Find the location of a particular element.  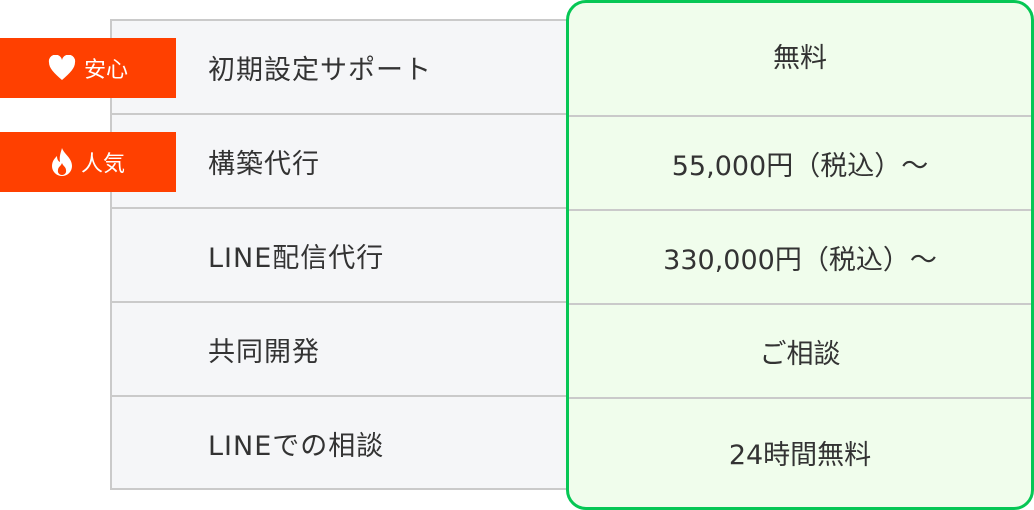

price-row: 55,000円（税込）〜 is located at coordinates (800, 164).